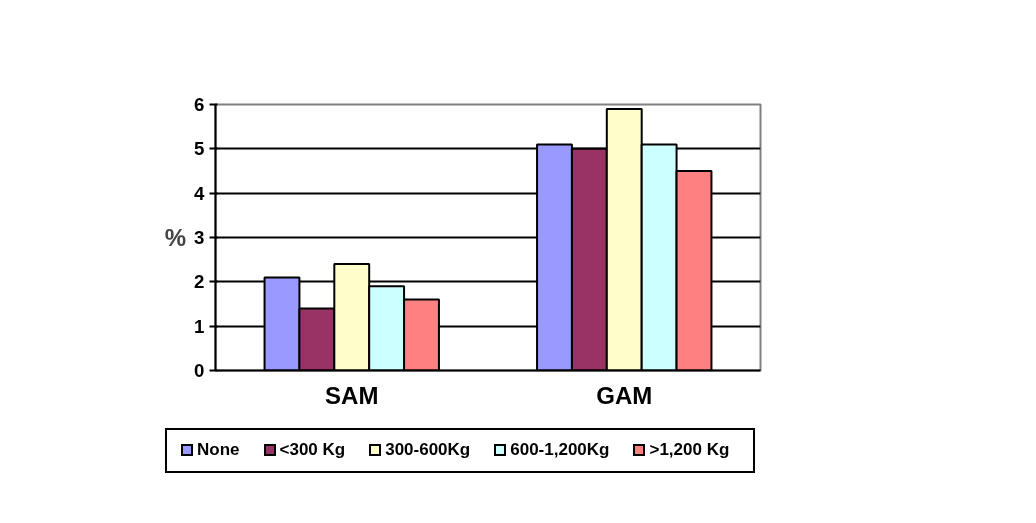  Describe the element at coordinates (312, 450) in the screenshot. I see `legend-label: <300 Kg` at that location.